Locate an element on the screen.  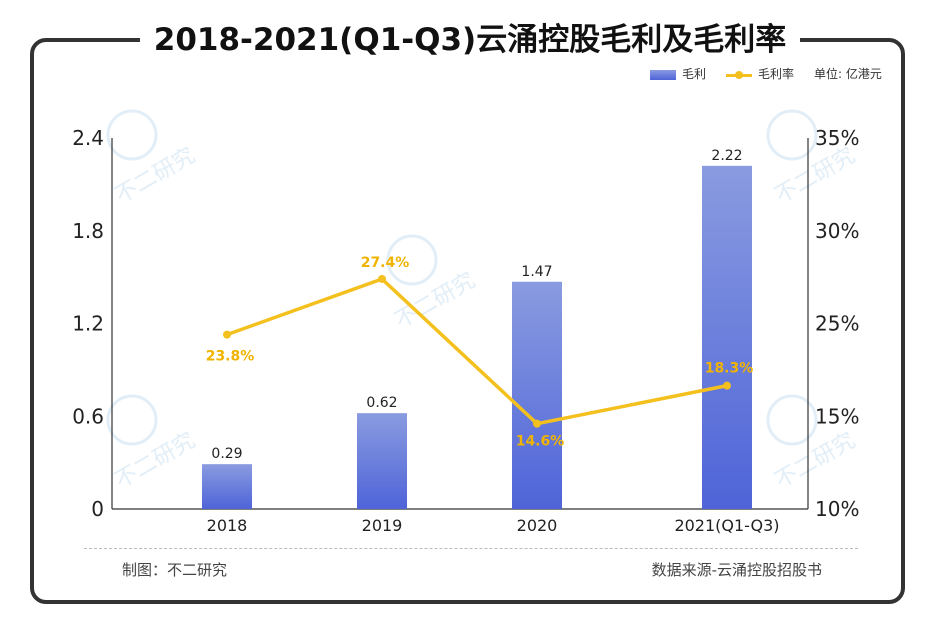
left-axis-tick-label: 1.8 is located at coordinates (88, 231).